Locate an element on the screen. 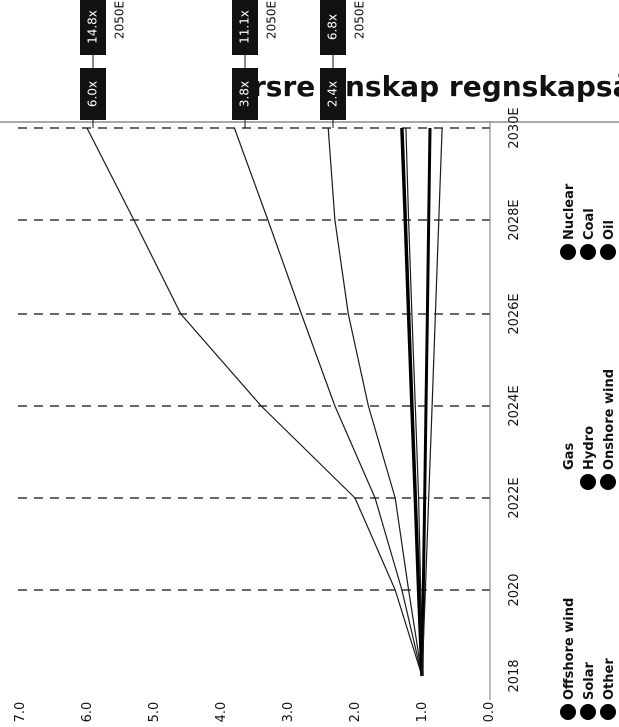 This screenshot has height=727, width=619. top-tag-label: 6.8x is located at coordinates (333, 27).